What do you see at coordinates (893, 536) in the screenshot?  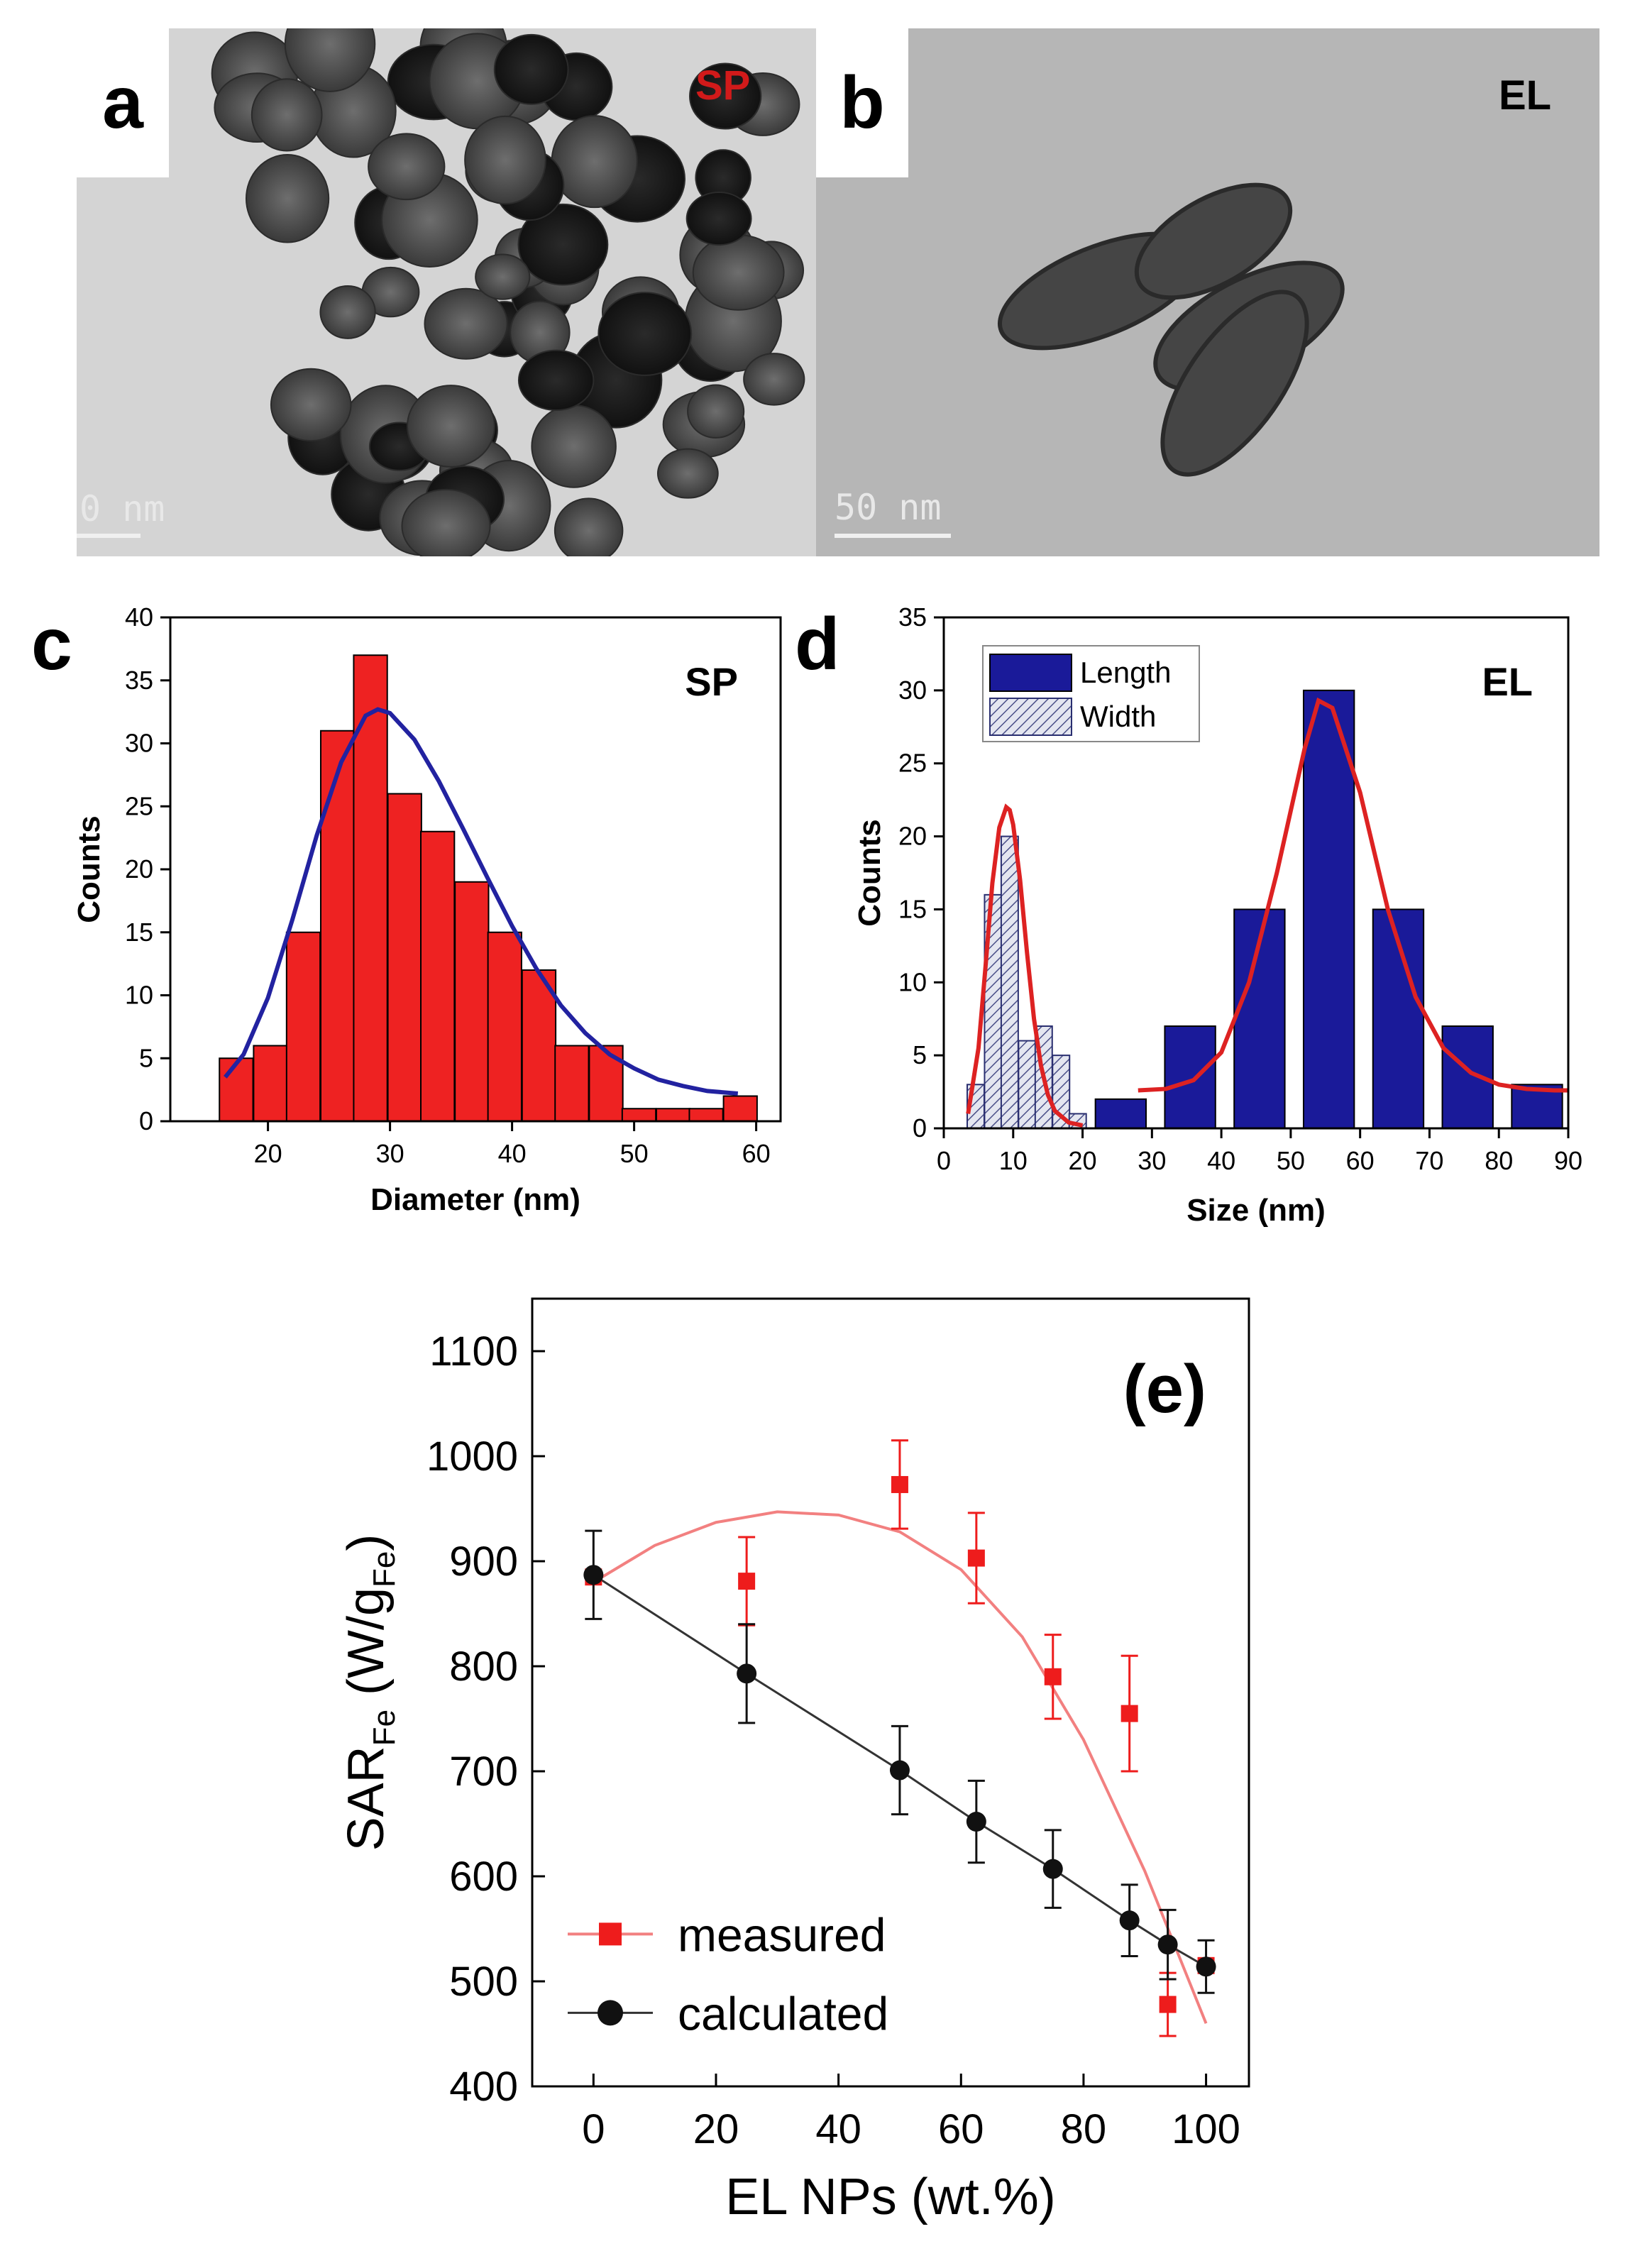 I see `panel-b-scalebar` at bounding box center [893, 536].